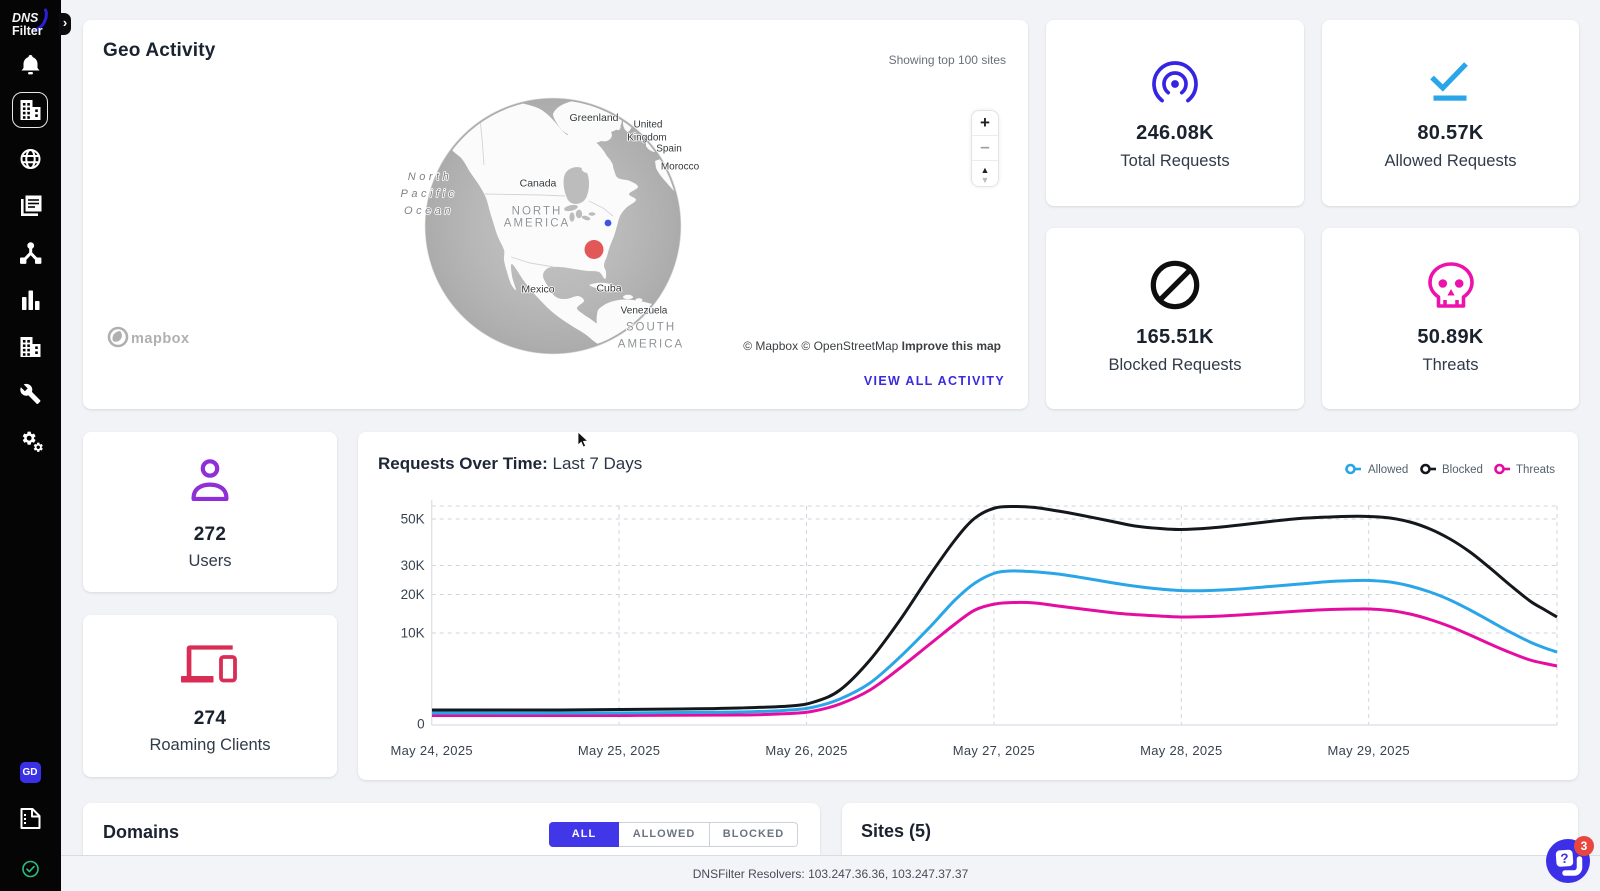 This screenshot has width=1600, height=891. What do you see at coordinates (608, 289) in the screenshot?
I see `svg-text: Cuba` at bounding box center [608, 289].